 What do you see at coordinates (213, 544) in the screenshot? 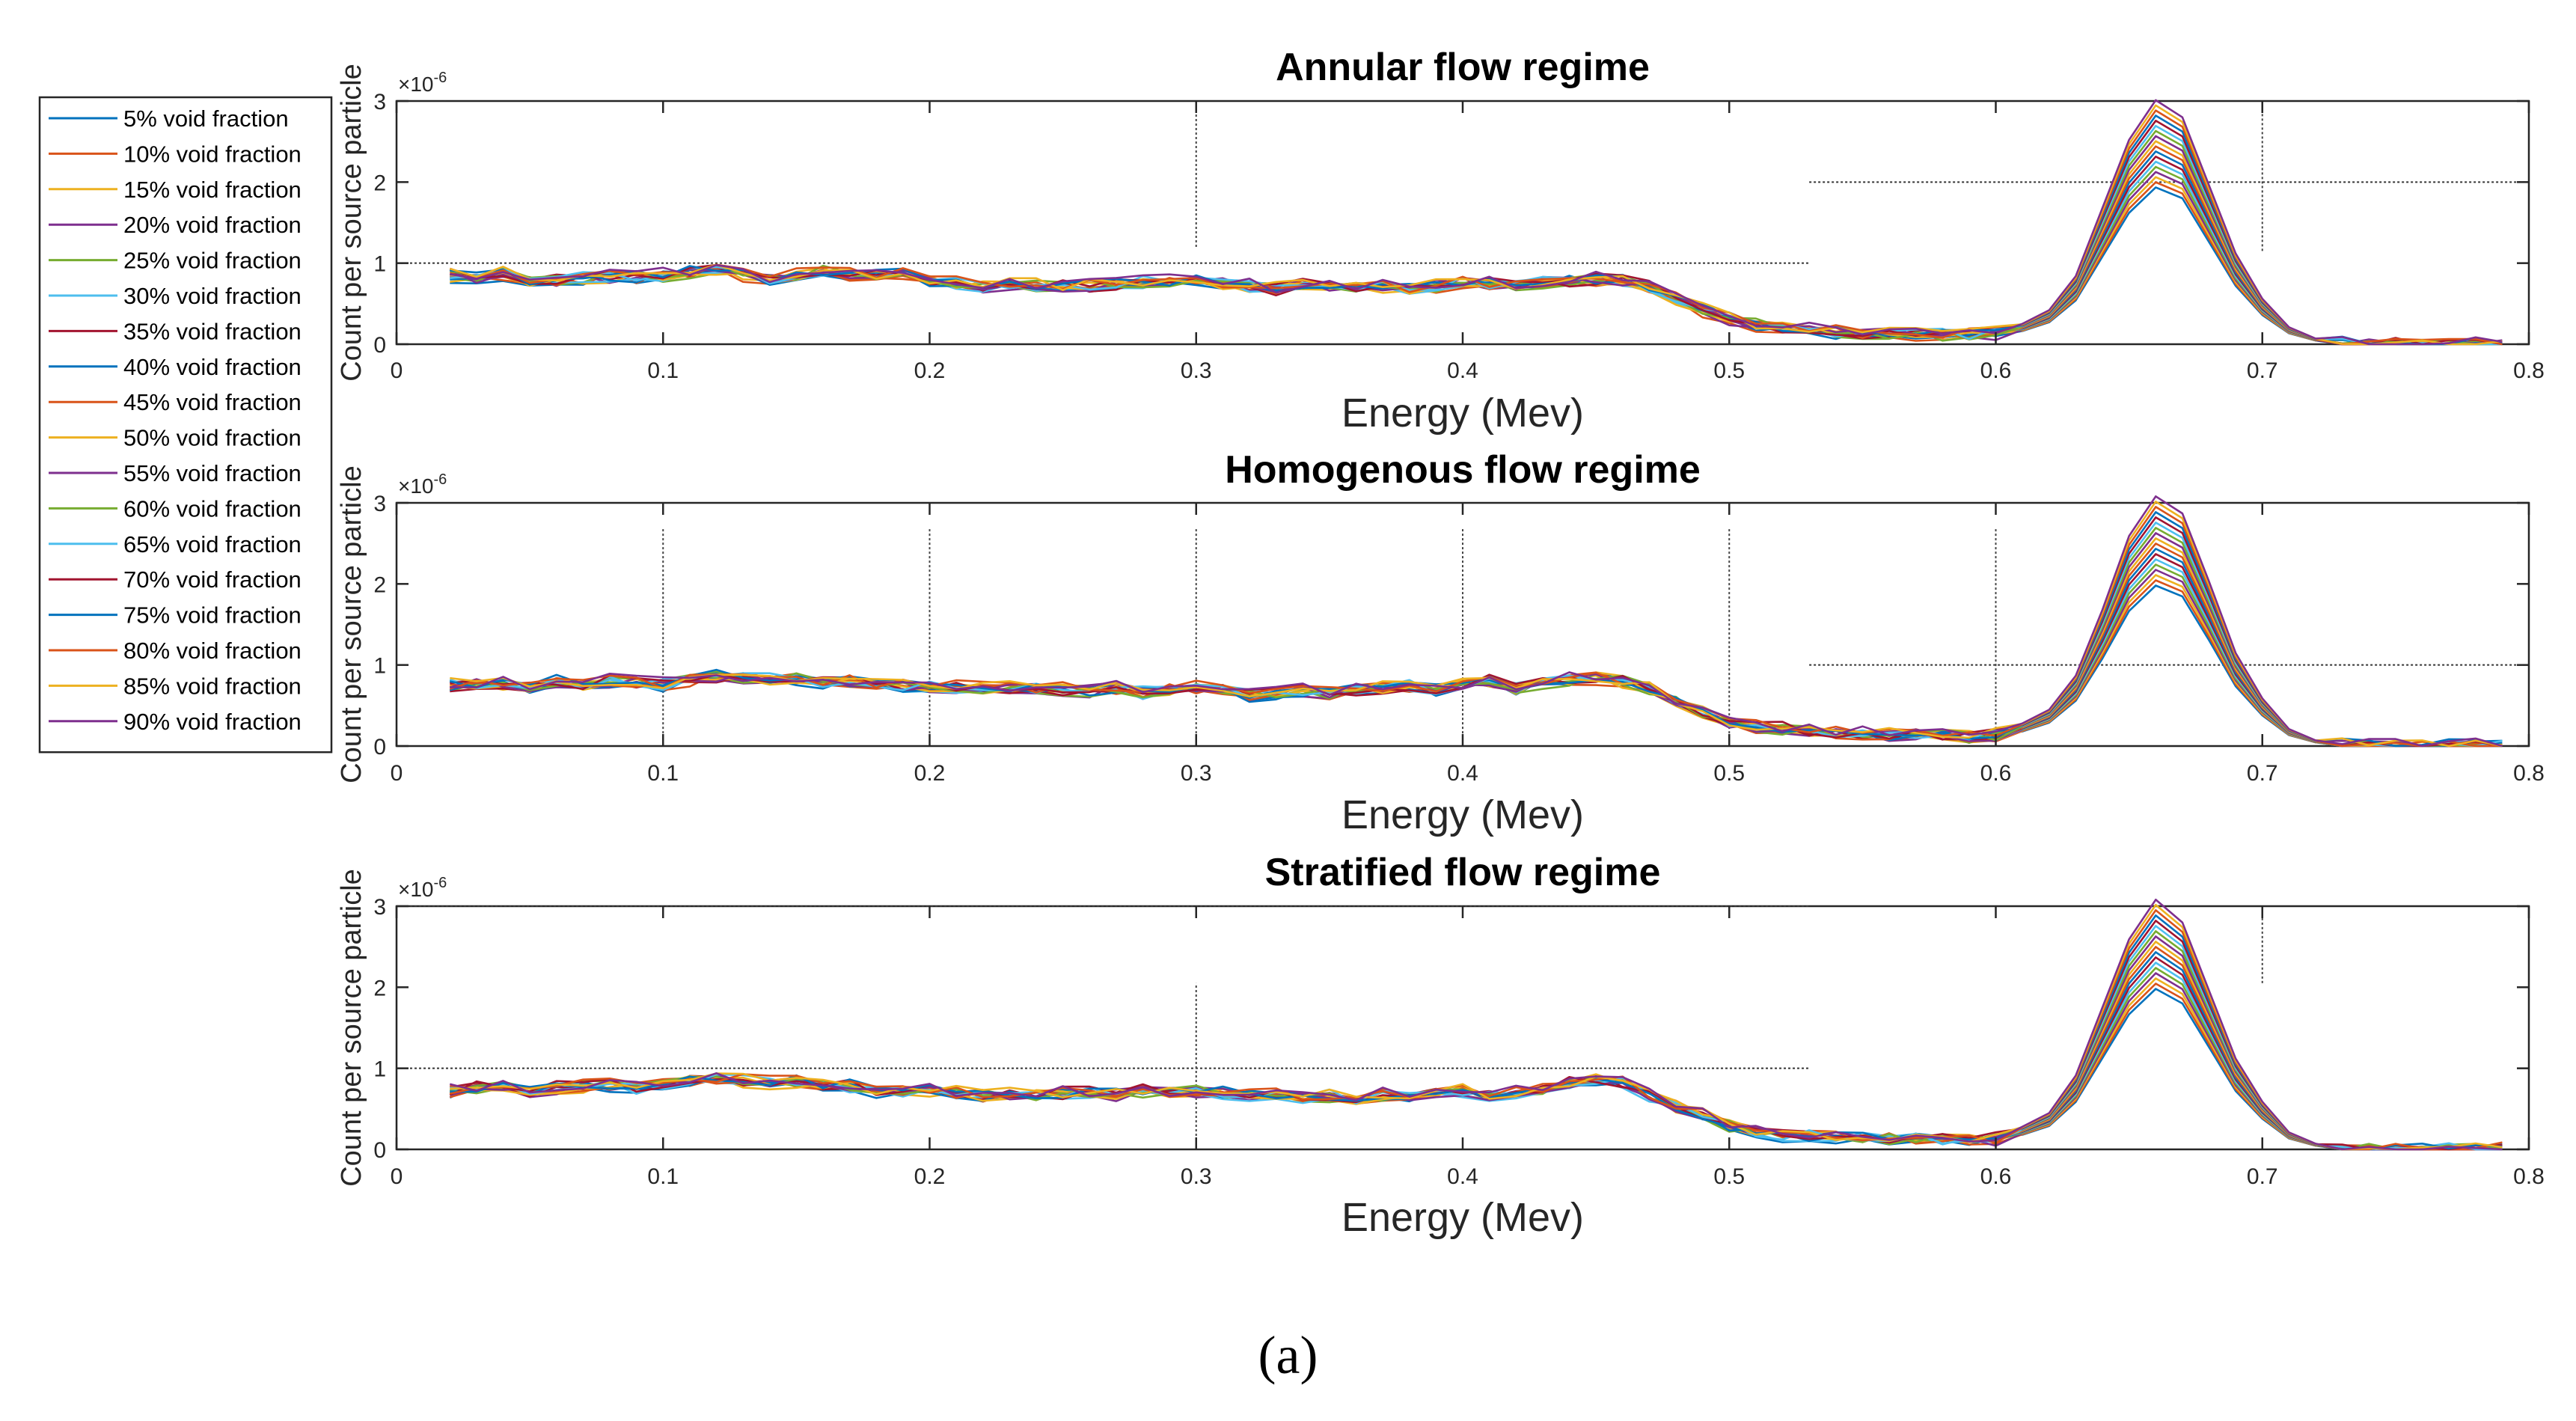
I see `legend-label: 65% void fraction` at bounding box center [213, 544].